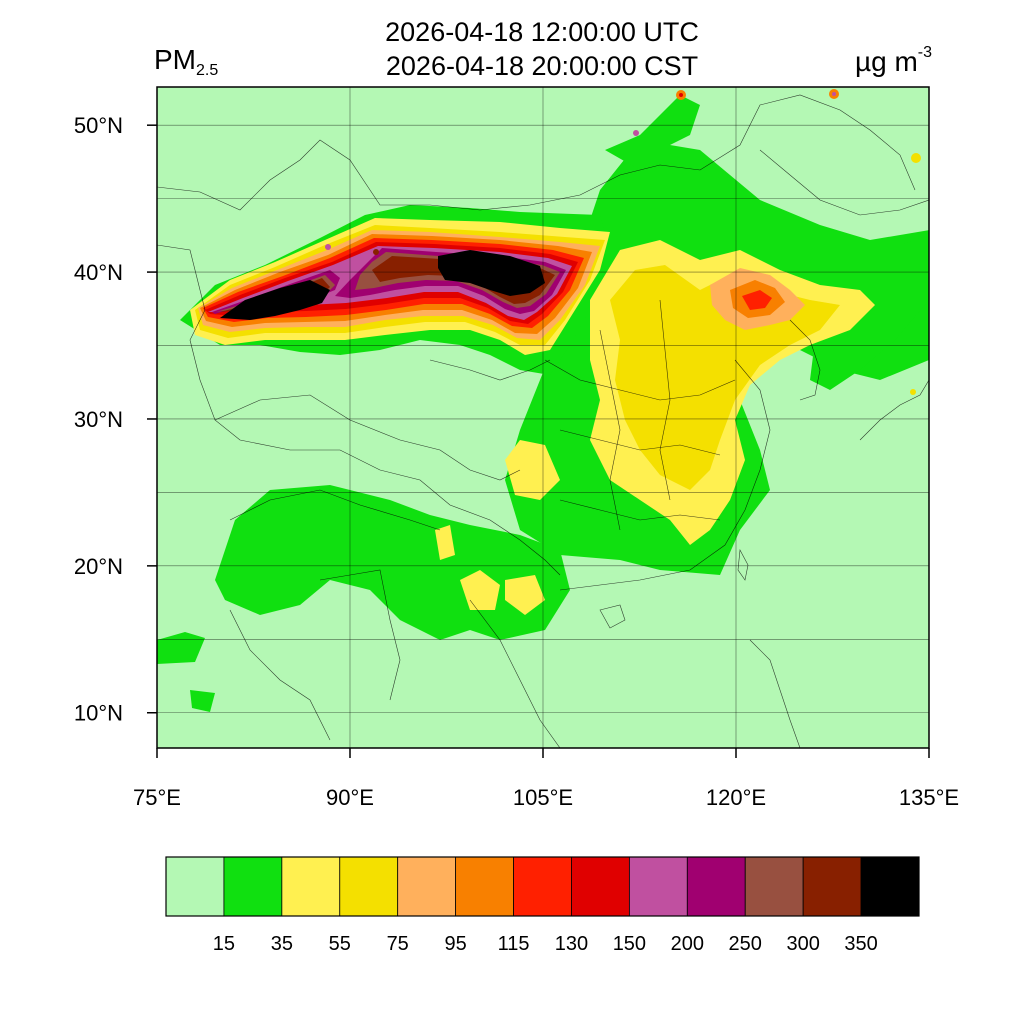 Image resolution: width=1024 pixels, height=1024 pixels. Describe the element at coordinates (382, 285) in the screenshot. I see `pm25-contour-350-plus` at that location.